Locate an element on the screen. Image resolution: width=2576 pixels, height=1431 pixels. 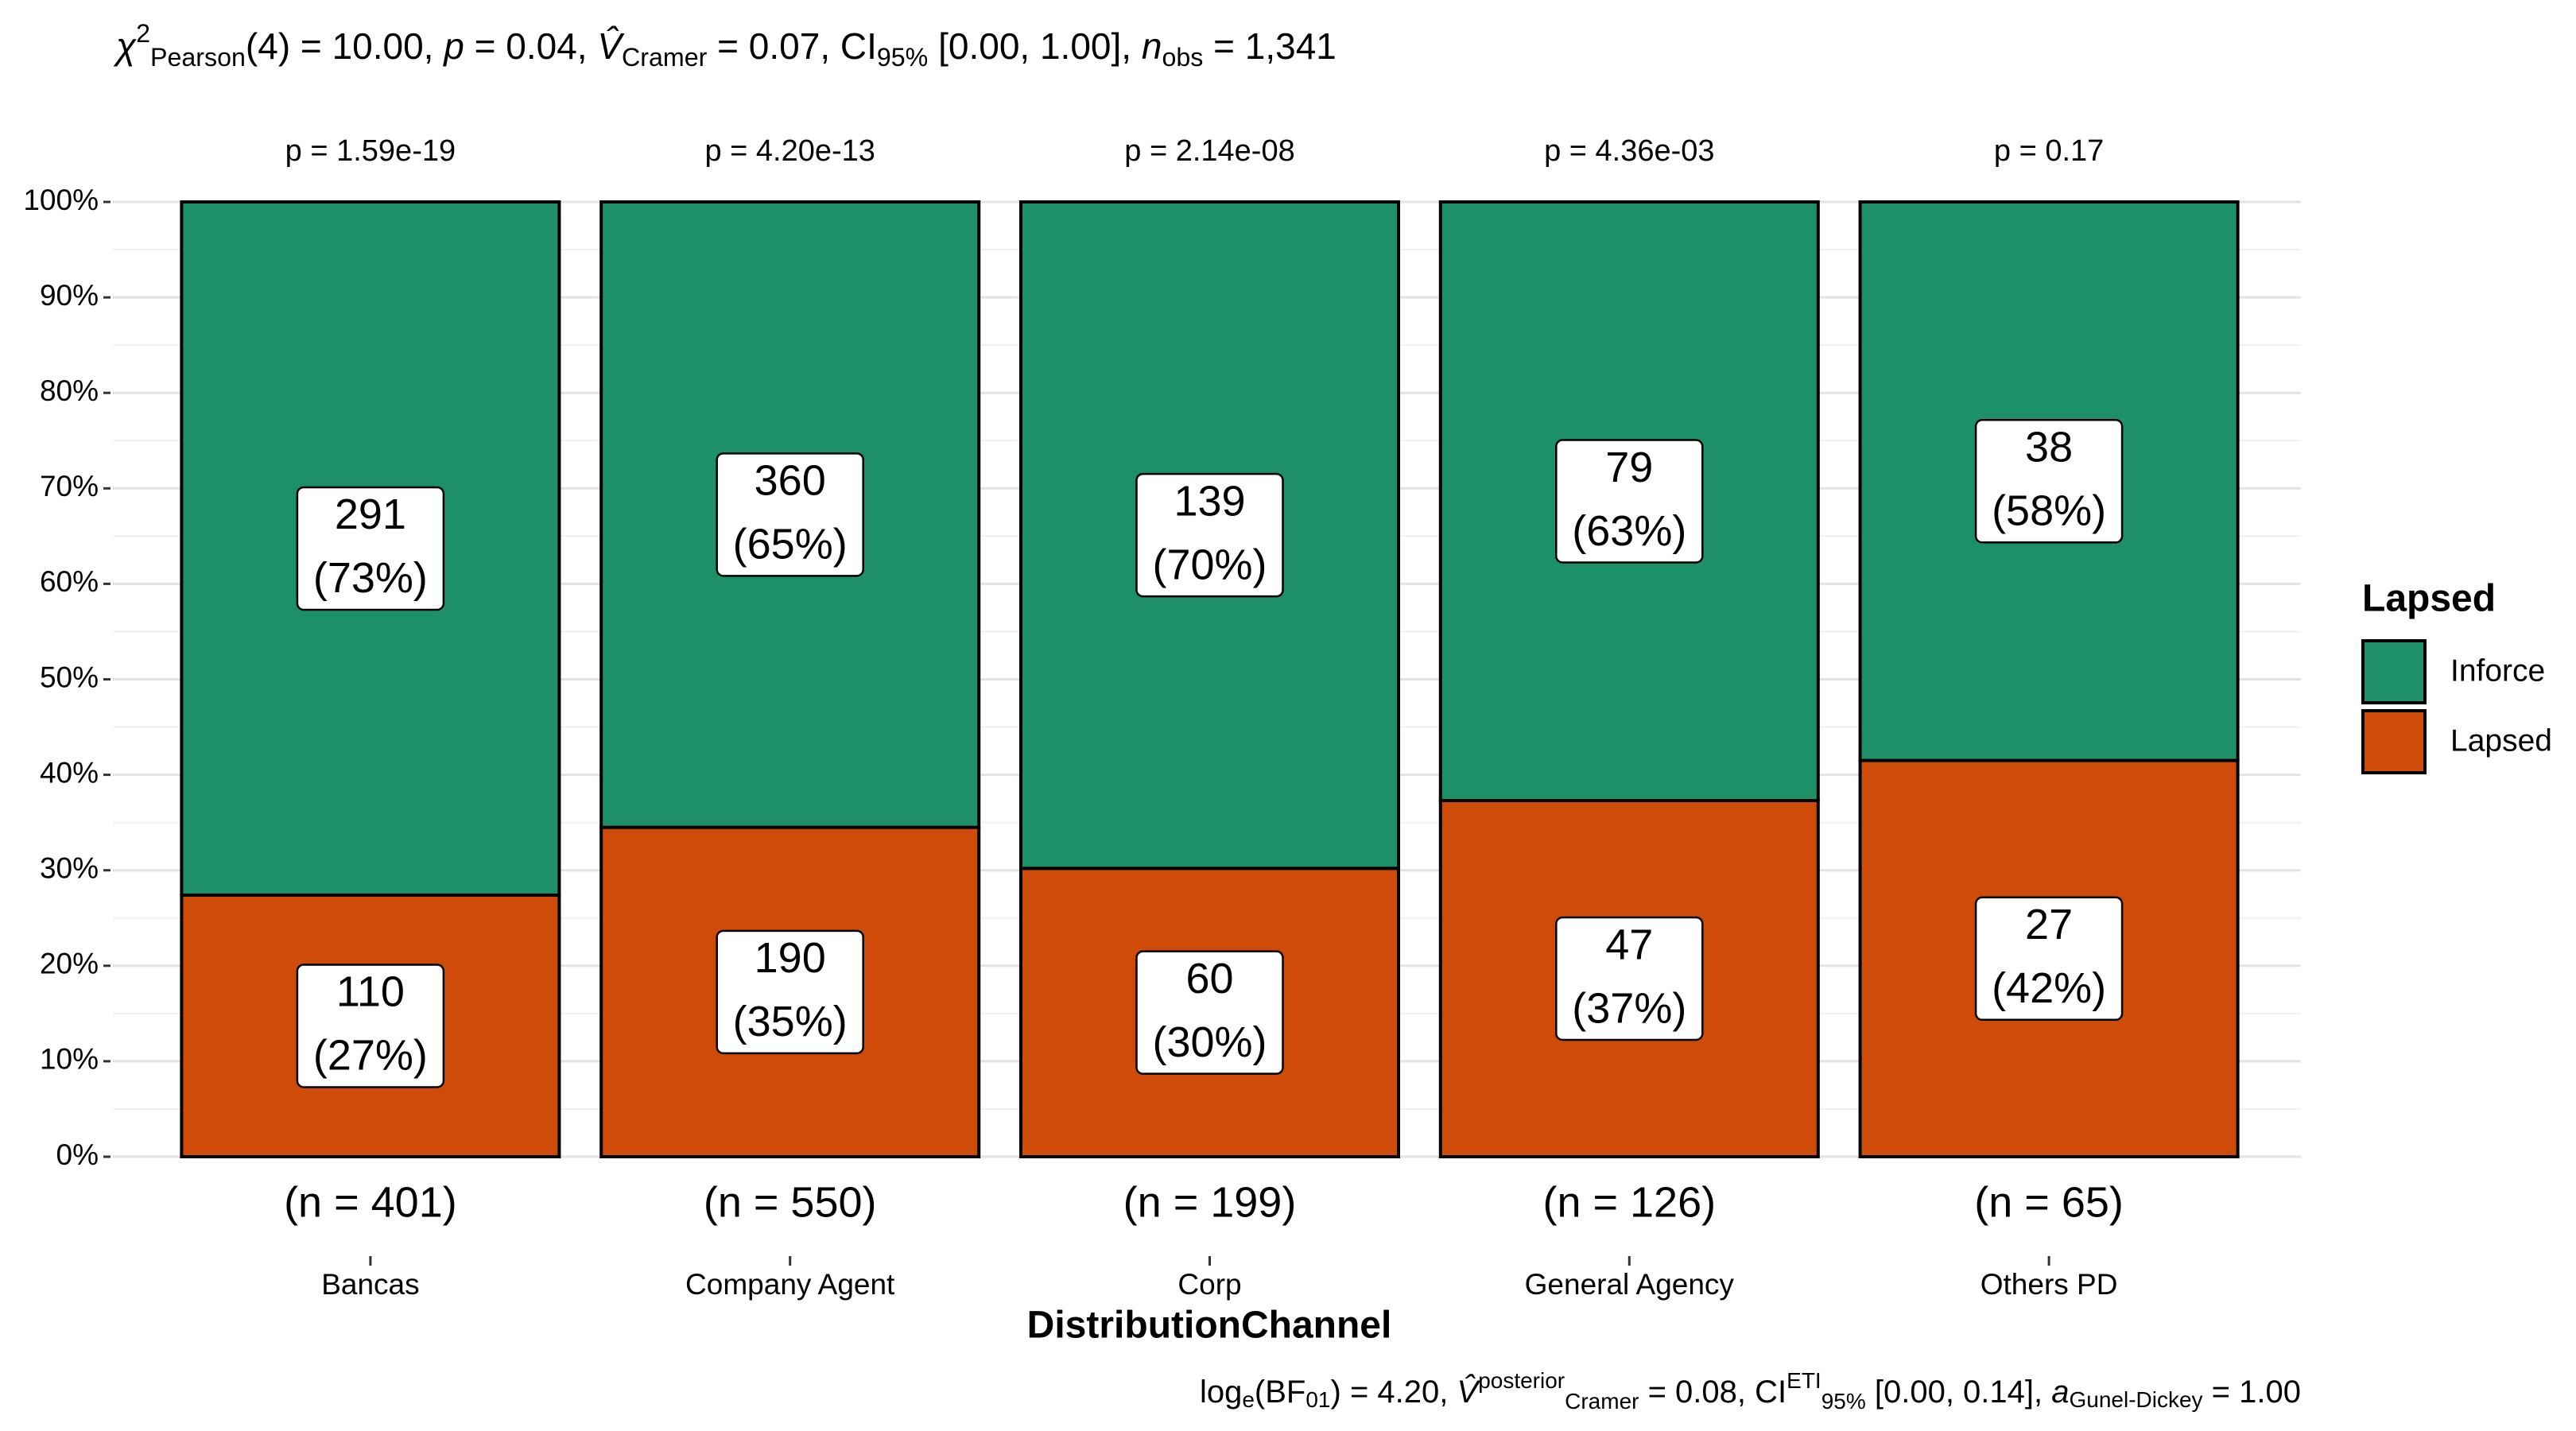
caption-part: V̂ is located at coordinates (1469, 1391).